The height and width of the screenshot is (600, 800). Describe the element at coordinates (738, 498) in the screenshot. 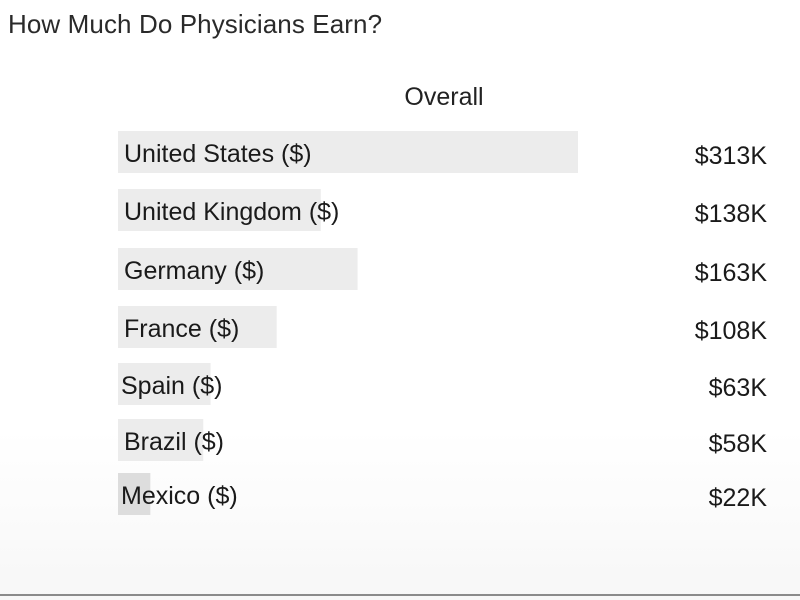

I see `value-label: $22K` at that location.